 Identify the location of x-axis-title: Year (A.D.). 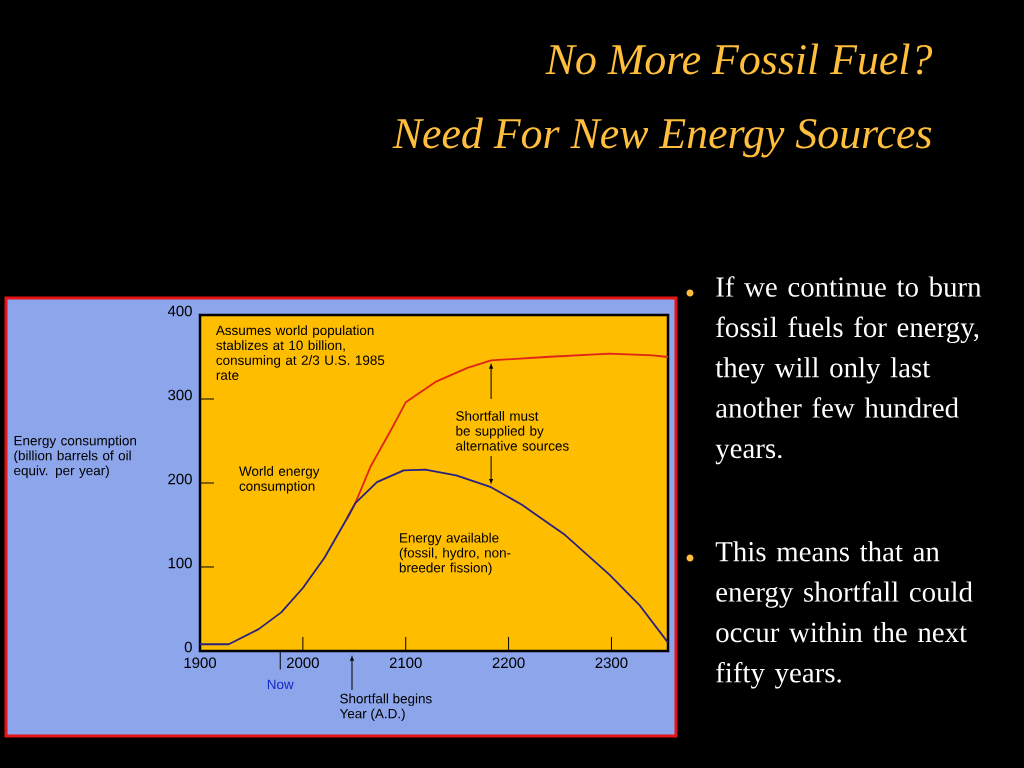
(372, 714).